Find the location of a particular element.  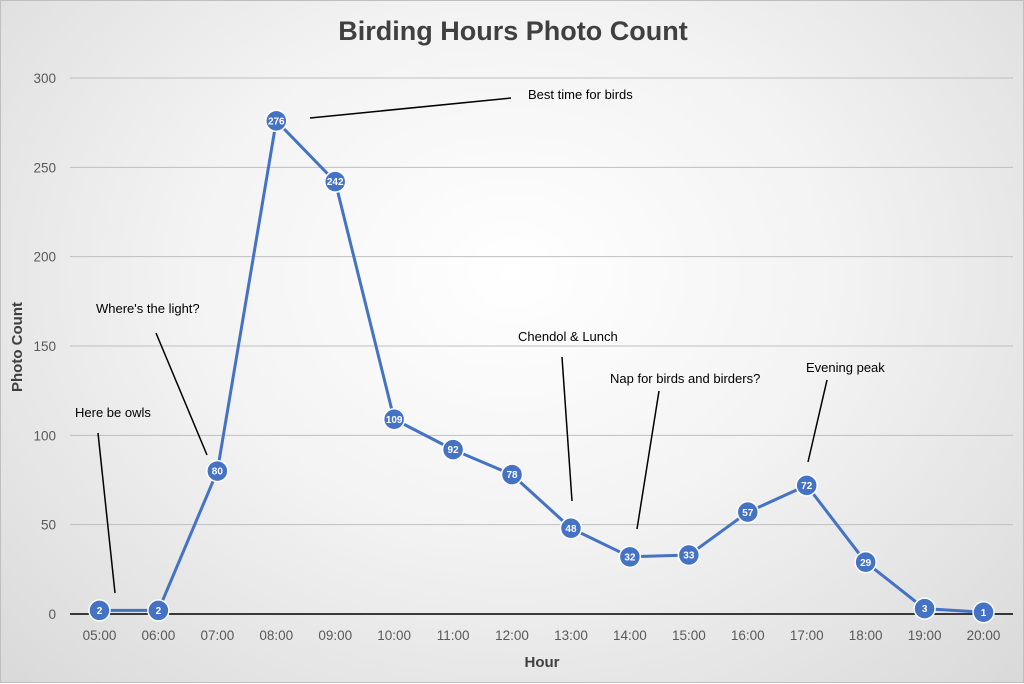

annotation-text: Best time for birds is located at coordinates (580, 94).